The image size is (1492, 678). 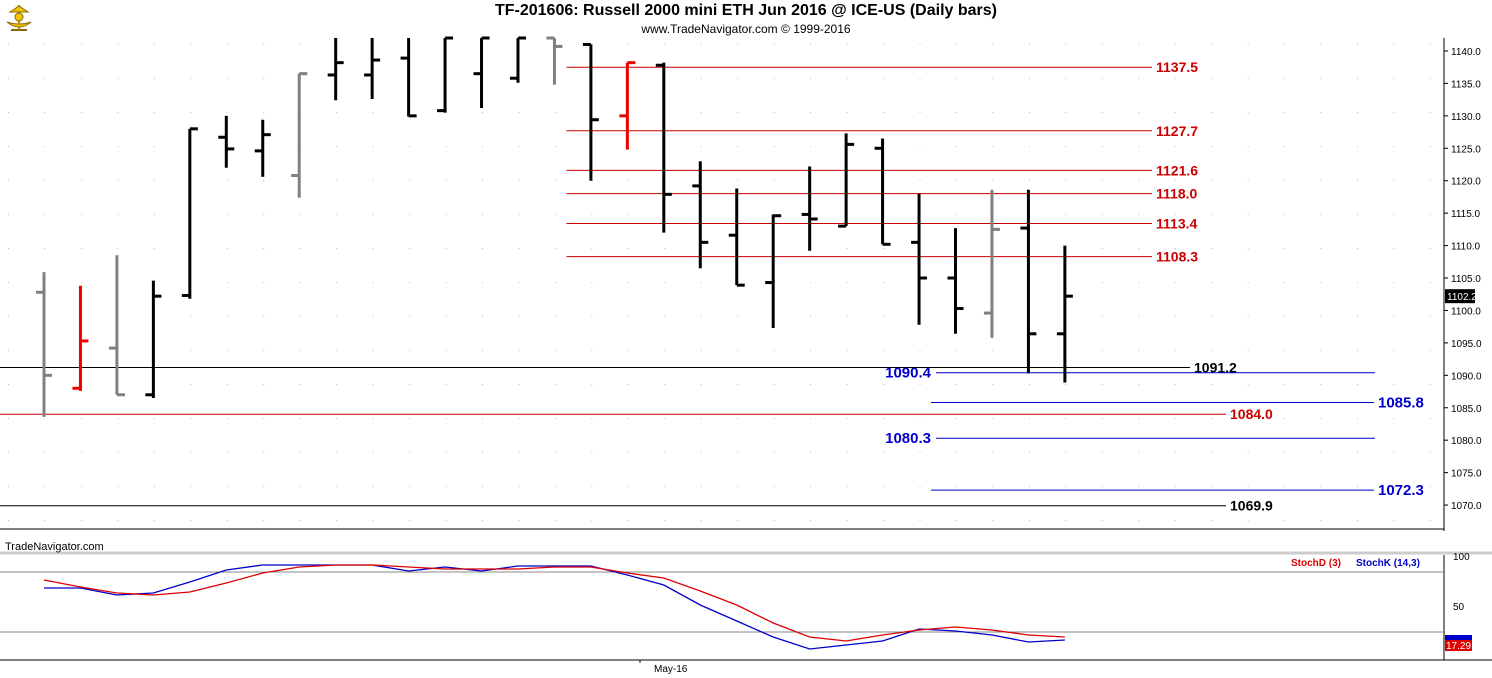 What do you see at coordinates (1466, 344) in the screenshot?
I see `y-tick-label: 1095.0` at bounding box center [1466, 344].